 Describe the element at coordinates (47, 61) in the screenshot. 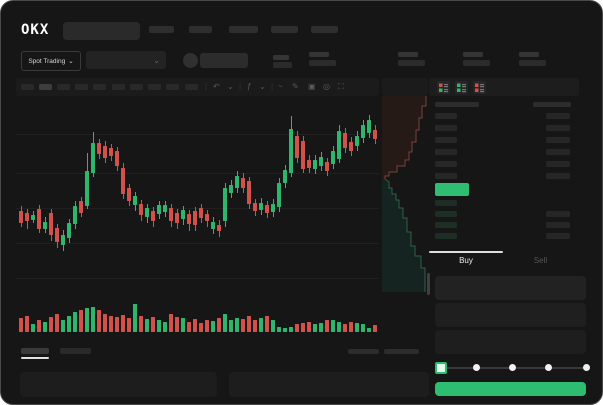

I see `market-type-label: Spot Trading` at that location.